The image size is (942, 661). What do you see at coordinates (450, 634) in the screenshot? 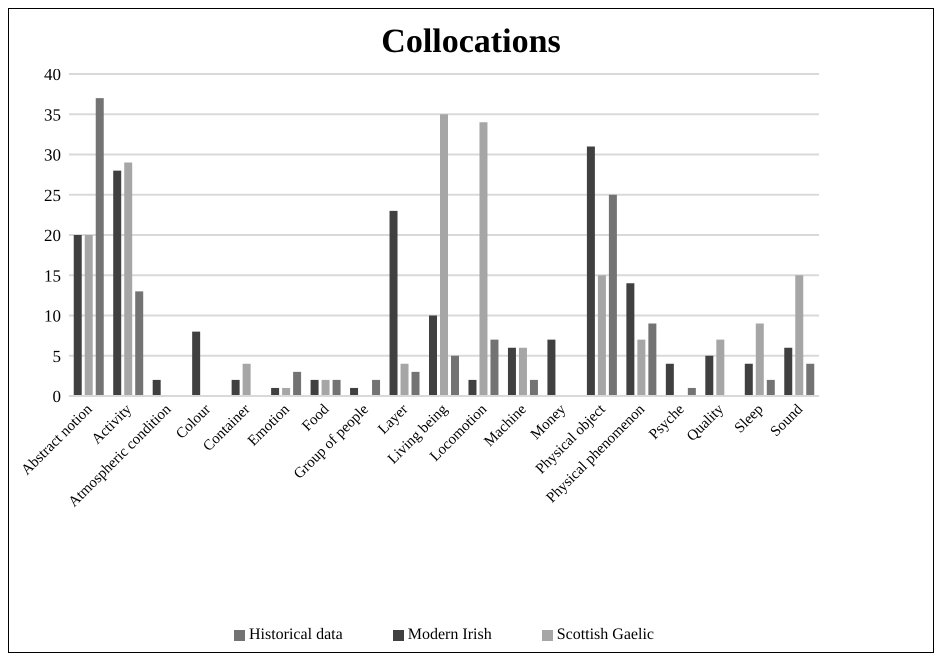
I see `legend-label: Modern Irish` at bounding box center [450, 634].